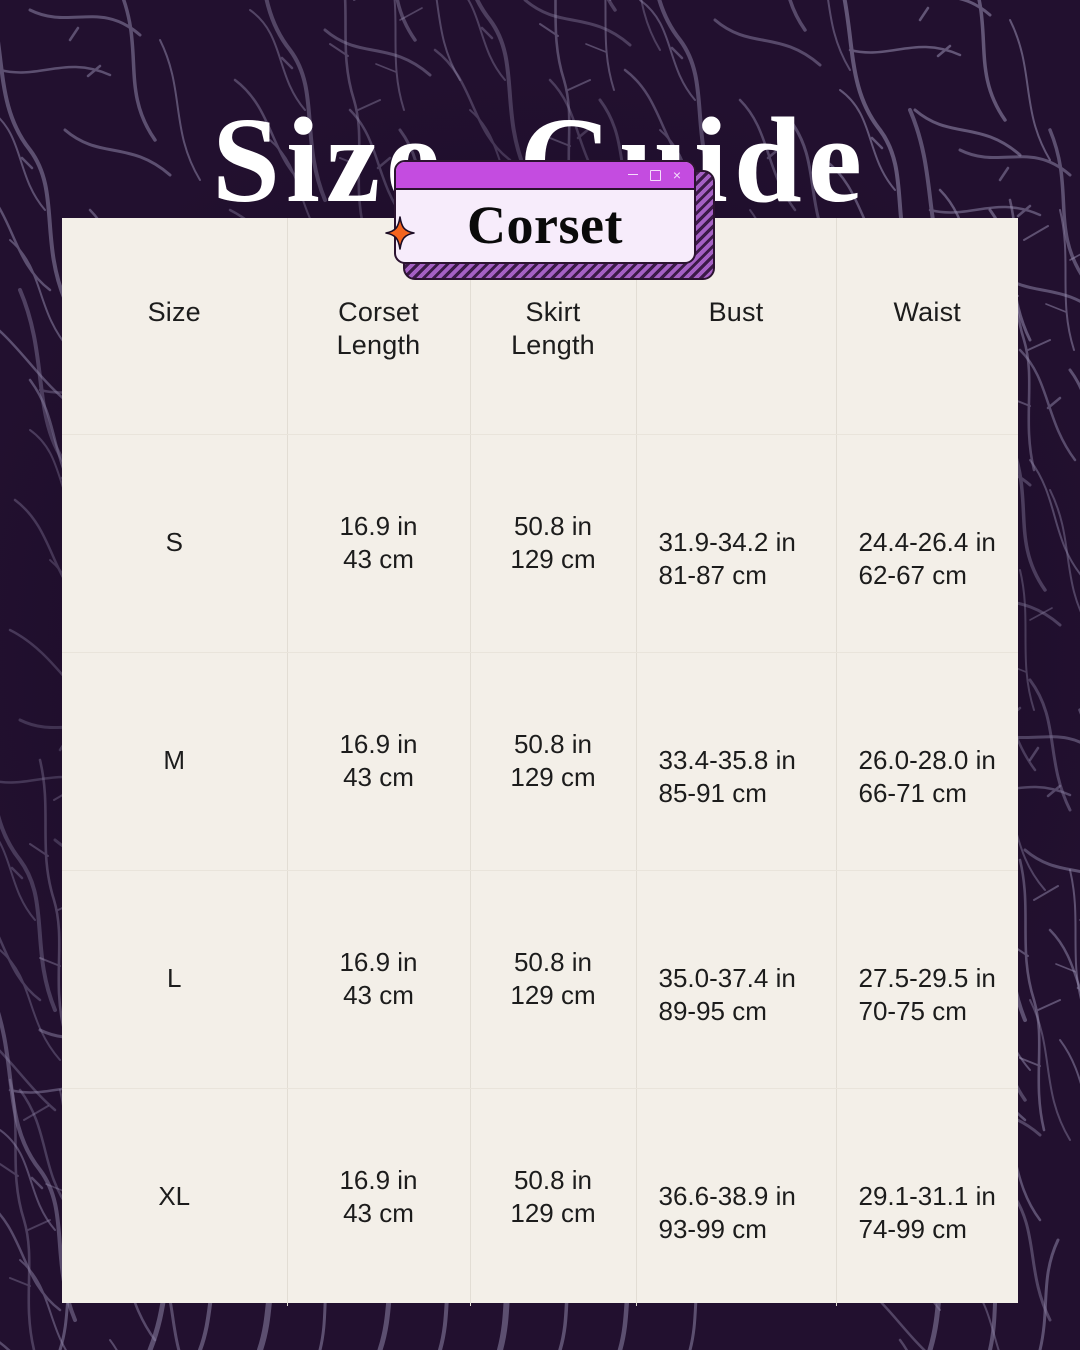 The width and height of the screenshot is (1080, 1350). Describe the element at coordinates (712, 575) in the screenshot. I see `bust-cm: 81-87 cm` at that location.